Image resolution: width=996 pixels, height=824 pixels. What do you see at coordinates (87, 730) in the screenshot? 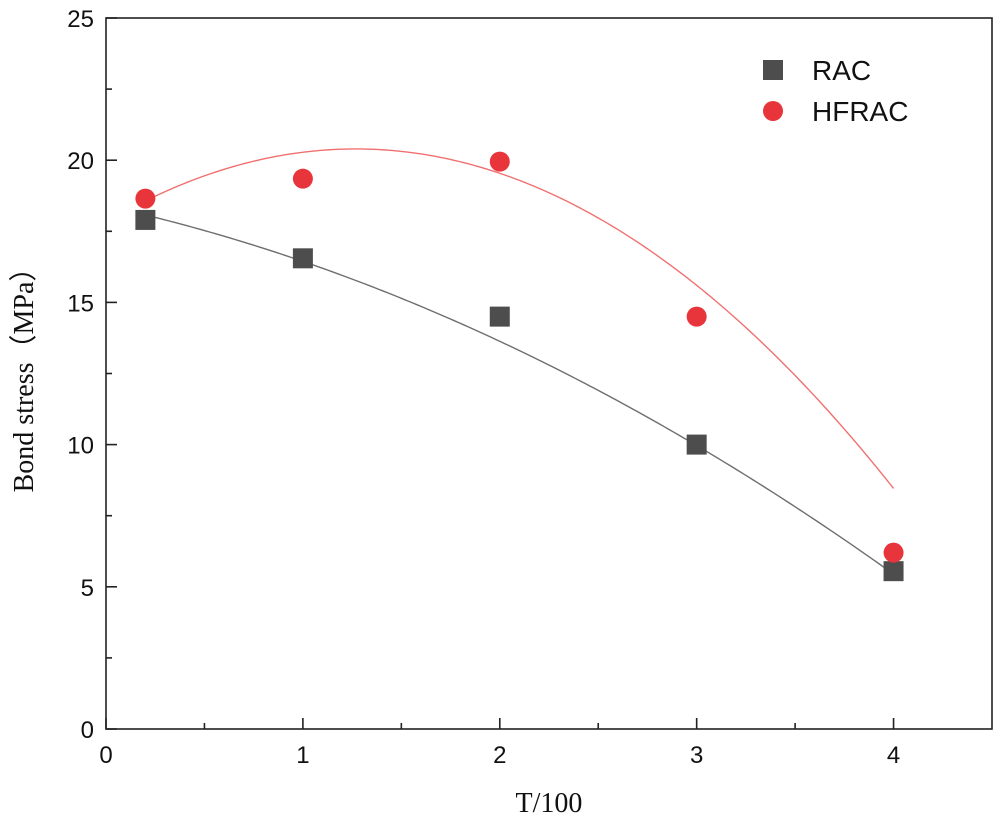
I see `y-tick-label: 0` at bounding box center [87, 730].